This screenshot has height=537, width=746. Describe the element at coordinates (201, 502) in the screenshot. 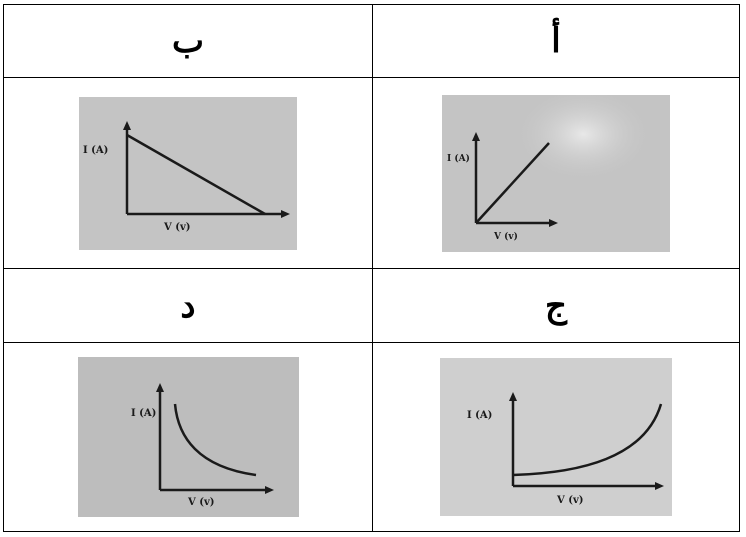

I see `graph-d-xlabel: V (v)` at that location.